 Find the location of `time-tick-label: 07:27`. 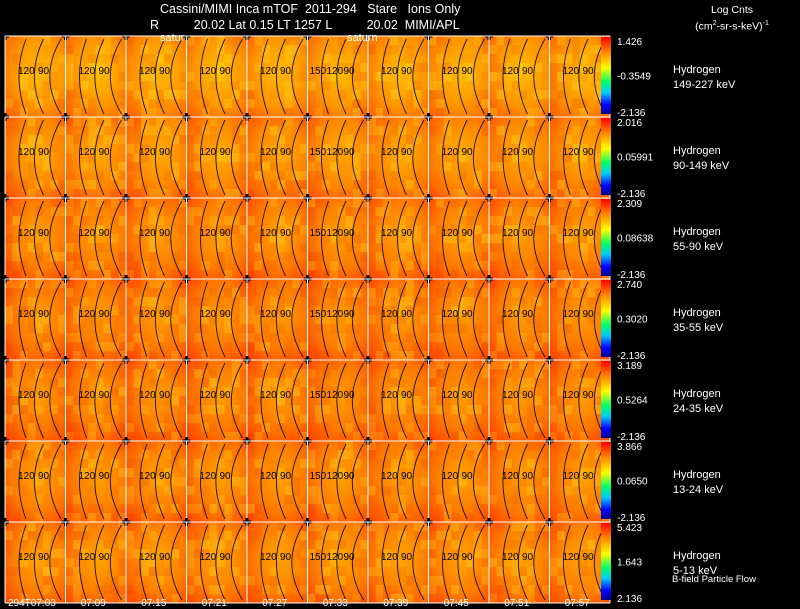

time-tick-label: 07:27 is located at coordinates (274, 603).